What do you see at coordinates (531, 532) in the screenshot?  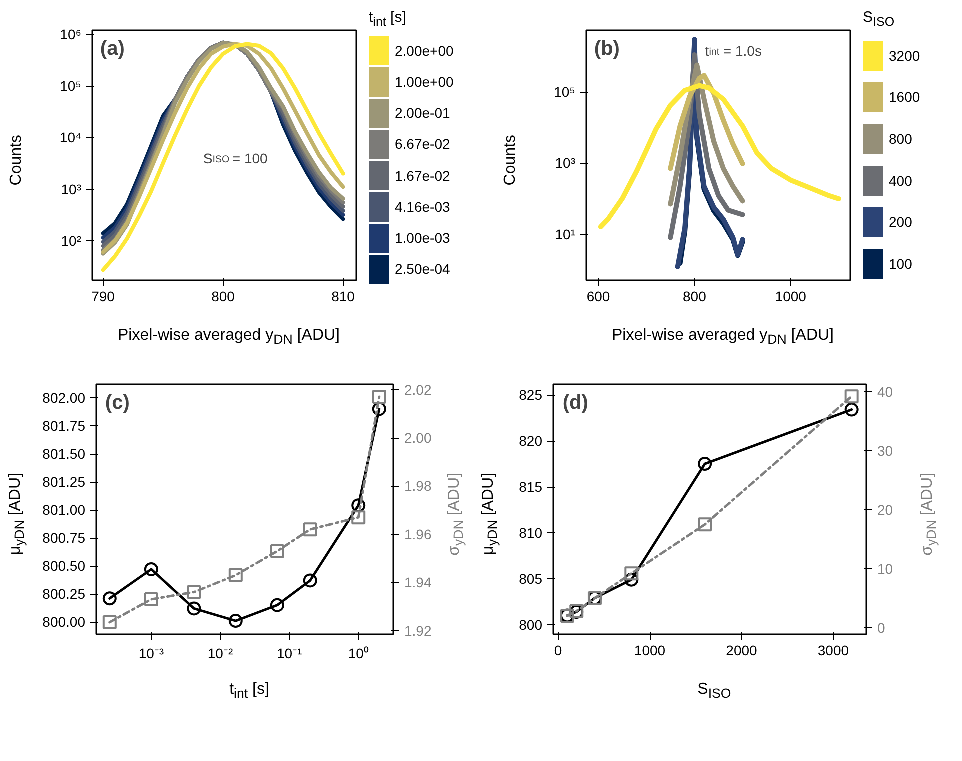 I see `y-tick-label: 810` at bounding box center [531, 532].